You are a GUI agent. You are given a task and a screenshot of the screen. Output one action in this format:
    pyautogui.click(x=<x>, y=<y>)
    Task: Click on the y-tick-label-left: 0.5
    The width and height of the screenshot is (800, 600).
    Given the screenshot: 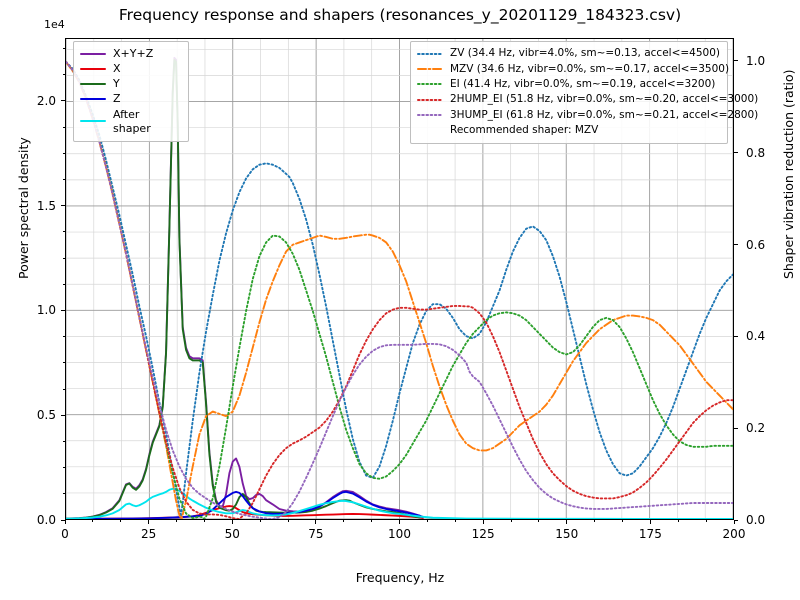 What is the action you would take?
    pyautogui.click(x=46, y=415)
    